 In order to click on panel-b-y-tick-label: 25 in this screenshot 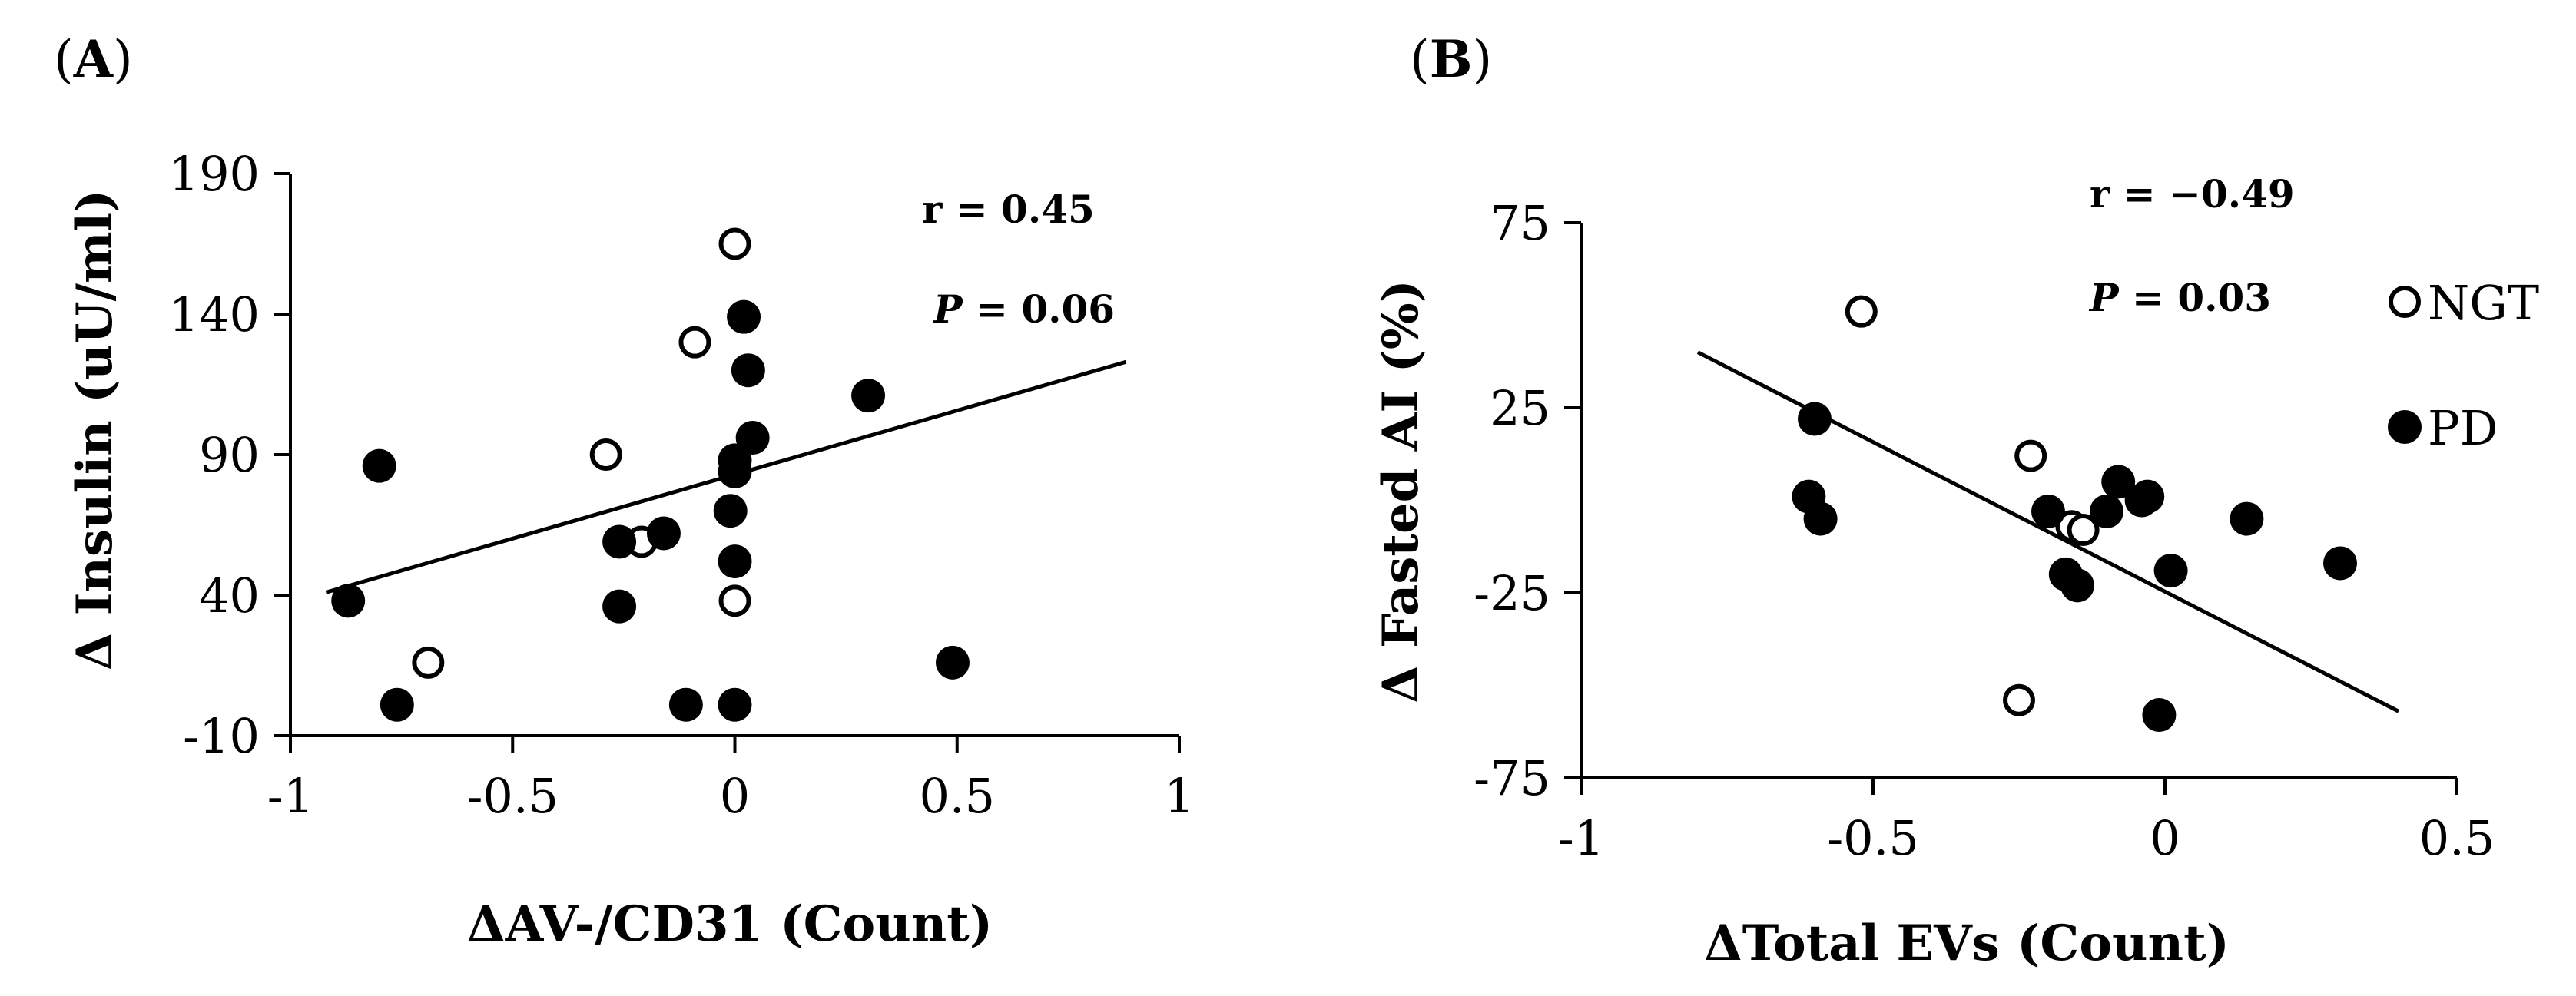, I will do `click(1520, 408)`.